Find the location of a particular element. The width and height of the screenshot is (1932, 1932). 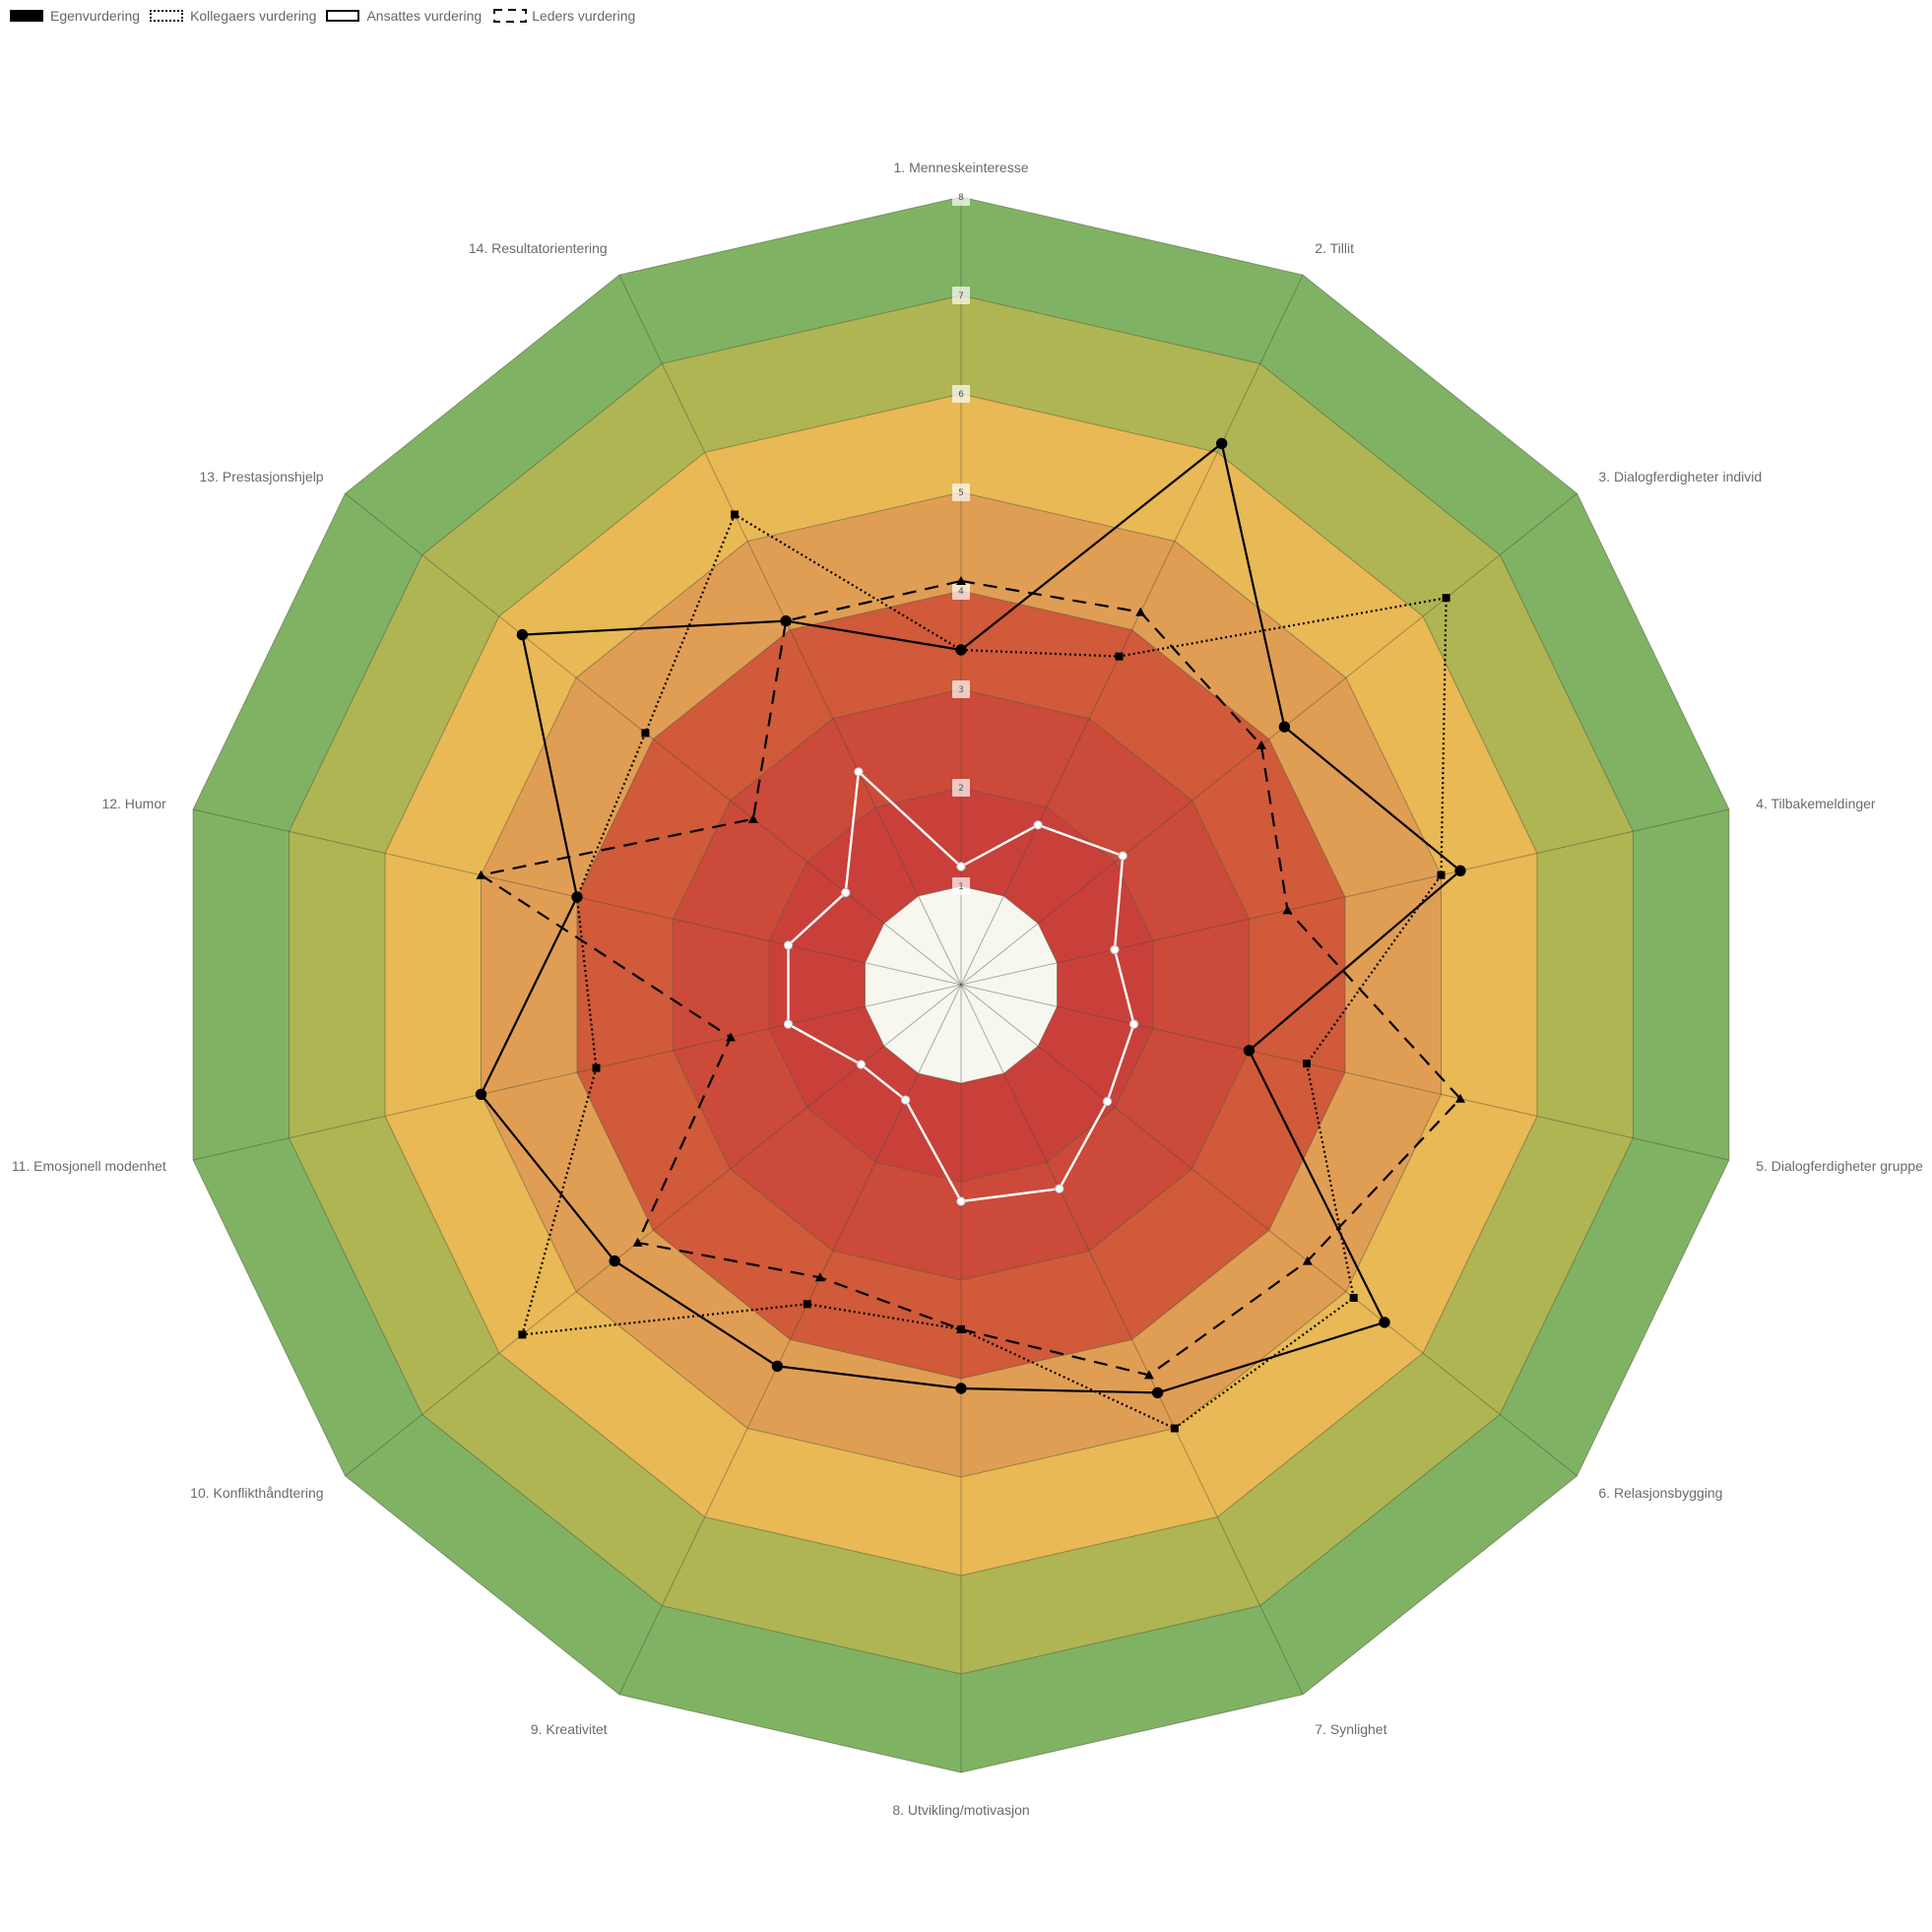

axis-label: 6. Relasjonsbygging is located at coordinates (1660, 1493).